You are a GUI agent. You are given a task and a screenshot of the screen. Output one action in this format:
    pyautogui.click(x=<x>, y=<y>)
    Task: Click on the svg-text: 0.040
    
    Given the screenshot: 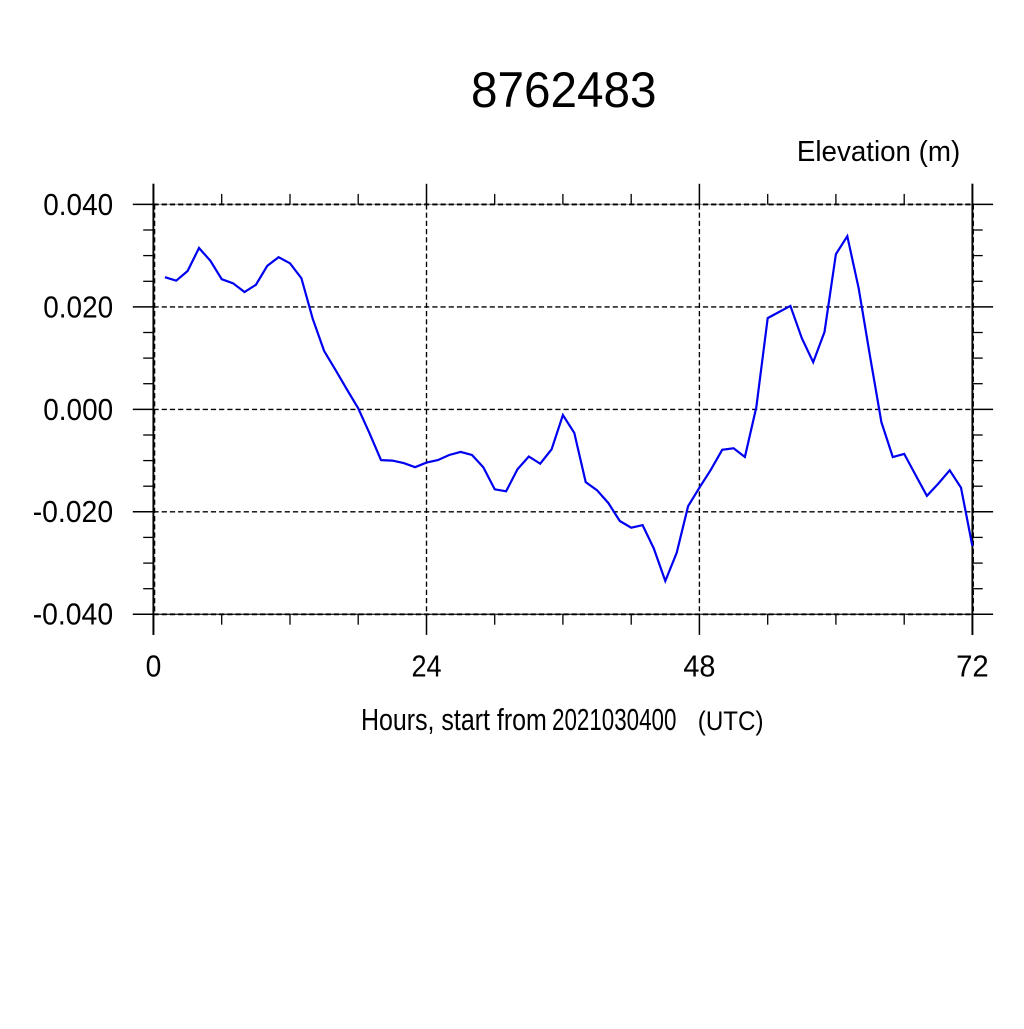 What is the action you would take?
    pyautogui.click(x=78, y=204)
    